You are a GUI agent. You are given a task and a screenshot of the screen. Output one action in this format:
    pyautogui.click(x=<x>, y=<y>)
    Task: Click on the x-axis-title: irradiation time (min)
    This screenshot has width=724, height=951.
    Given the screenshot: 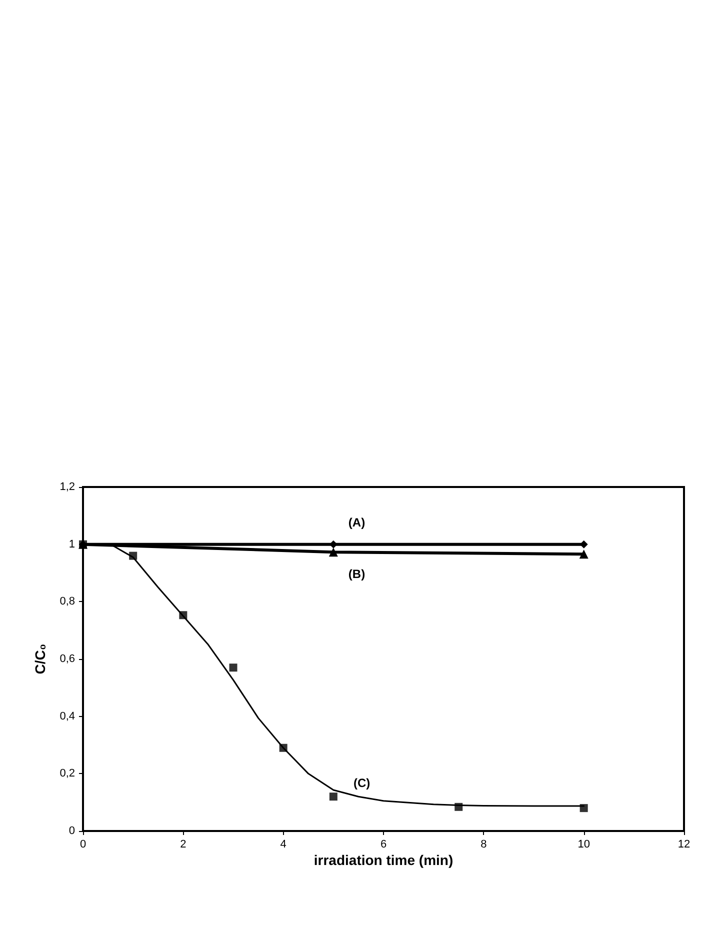 What is the action you would take?
    pyautogui.click(x=384, y=860)
    